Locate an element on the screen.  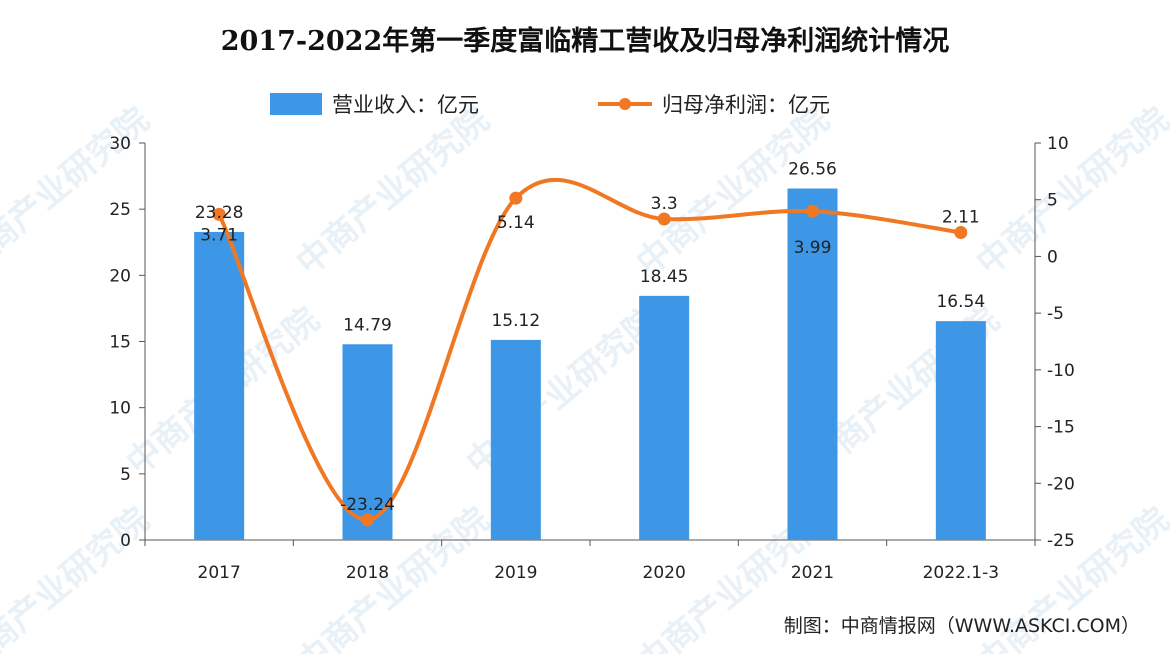
x-tick-label: 2020 is located at coordinates (664, 573).